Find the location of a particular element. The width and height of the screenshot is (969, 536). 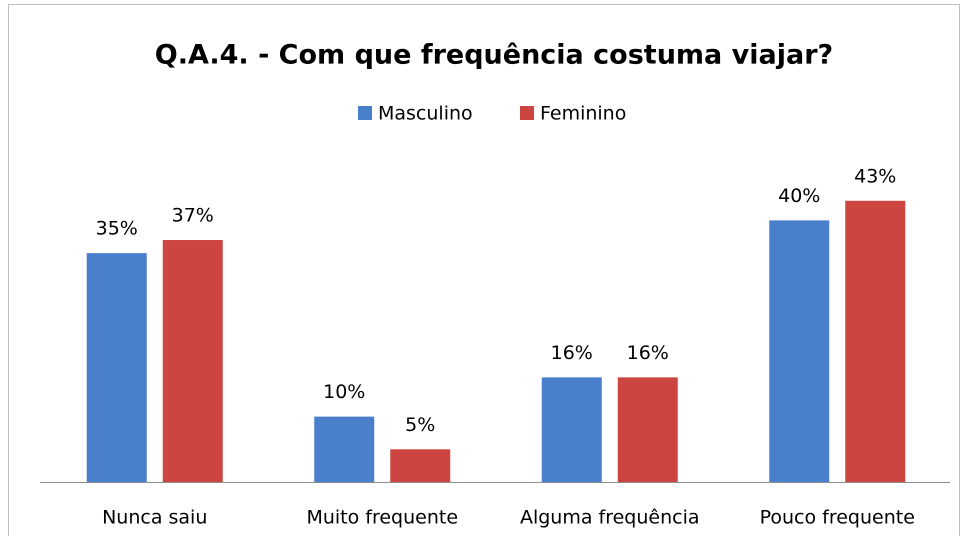

value-label: 35% is located at coordinates (117, 229).